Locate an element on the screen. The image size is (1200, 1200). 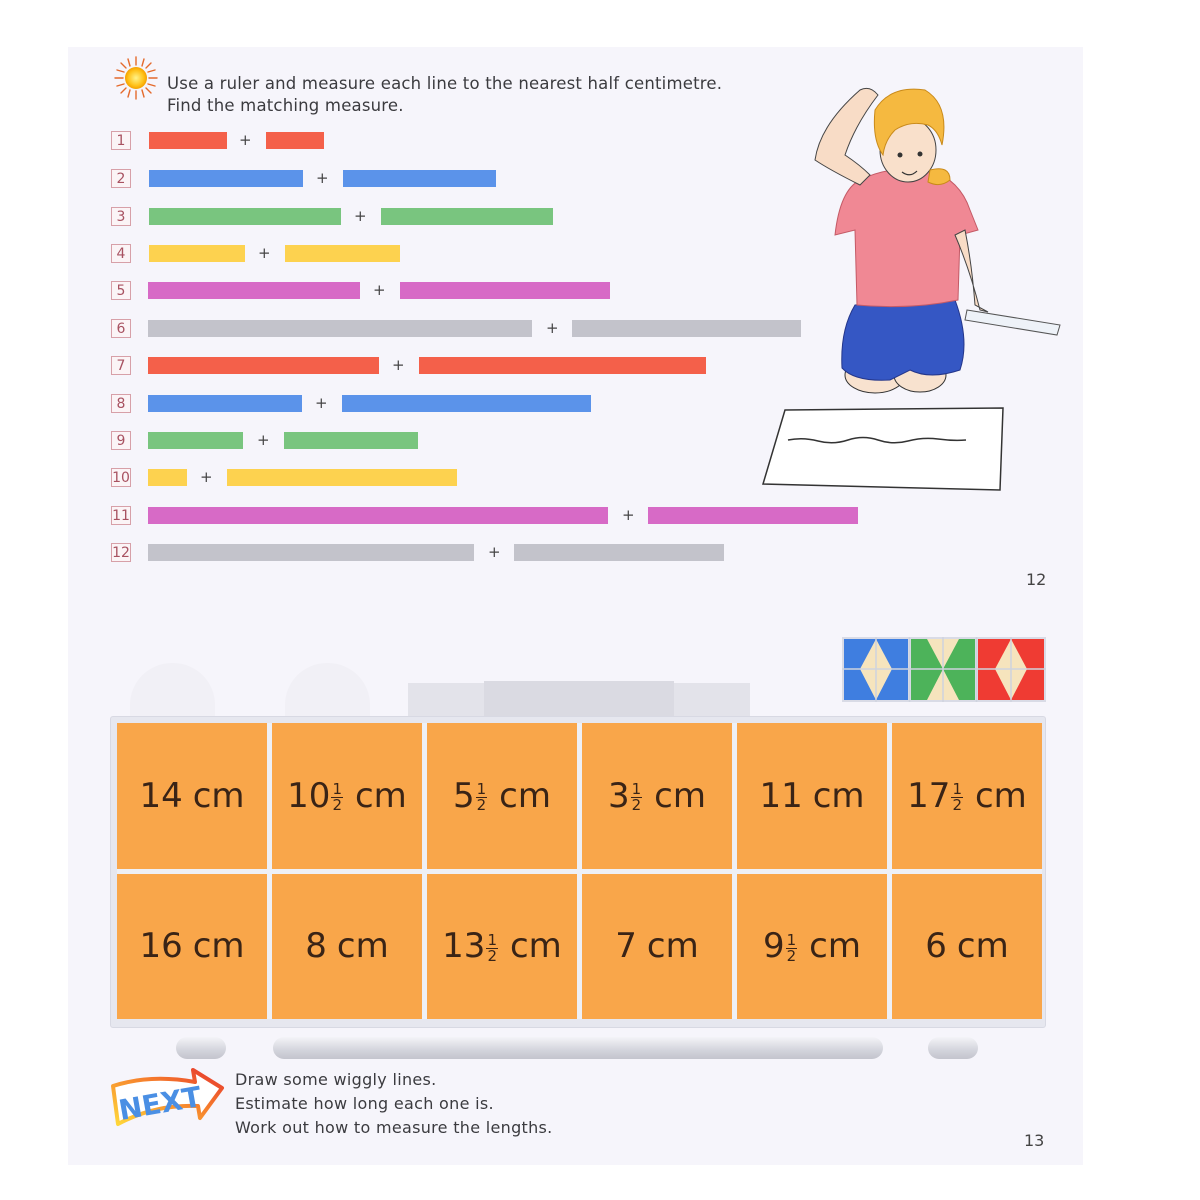
question-number: 11 is located at coordinates (121, 515).